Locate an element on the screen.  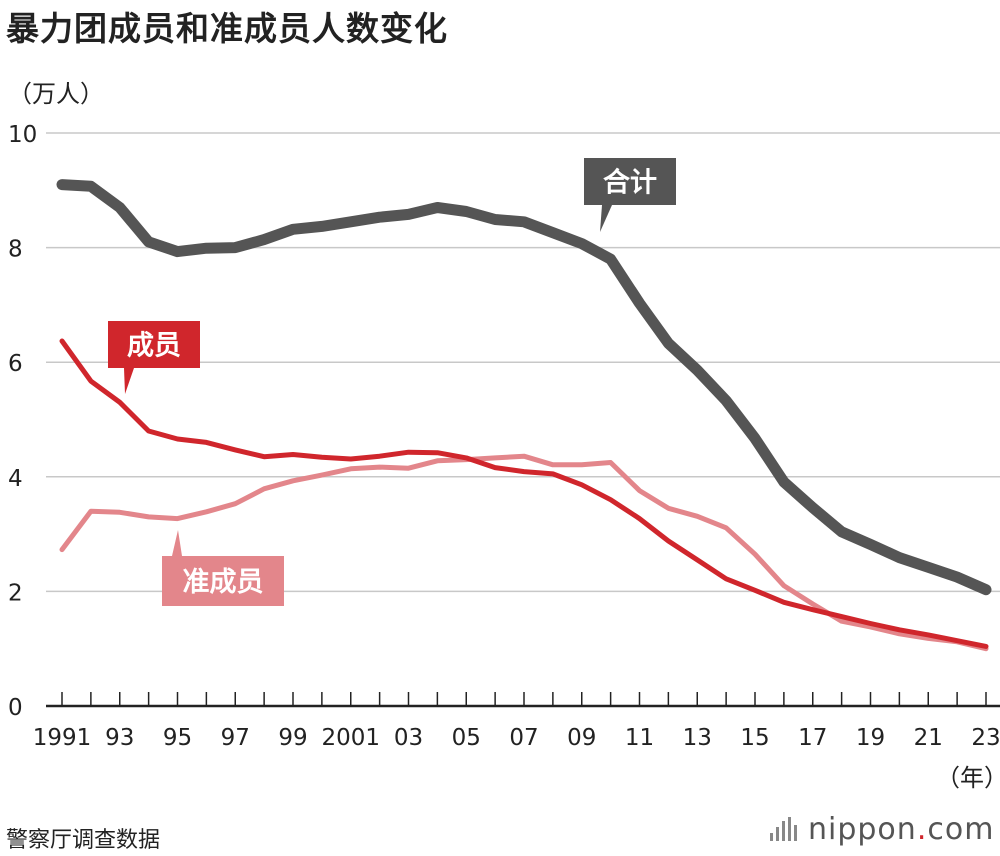
x-tick-label: 97 is located at coordinates (235, 738).